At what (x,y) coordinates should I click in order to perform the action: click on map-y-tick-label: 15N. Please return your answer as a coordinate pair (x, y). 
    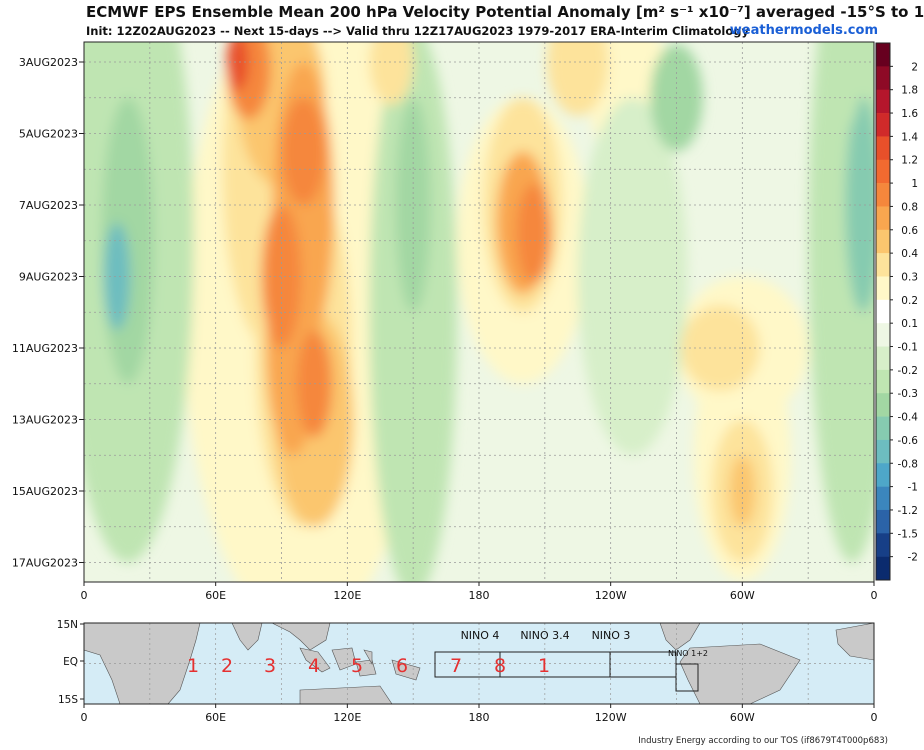
    Looking at the image, I should click on (67, 625).